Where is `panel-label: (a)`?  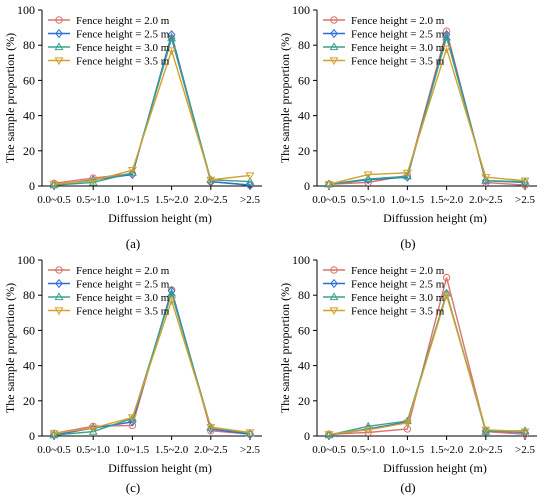
panel-label: (a) is located at coordinates (133, 243).